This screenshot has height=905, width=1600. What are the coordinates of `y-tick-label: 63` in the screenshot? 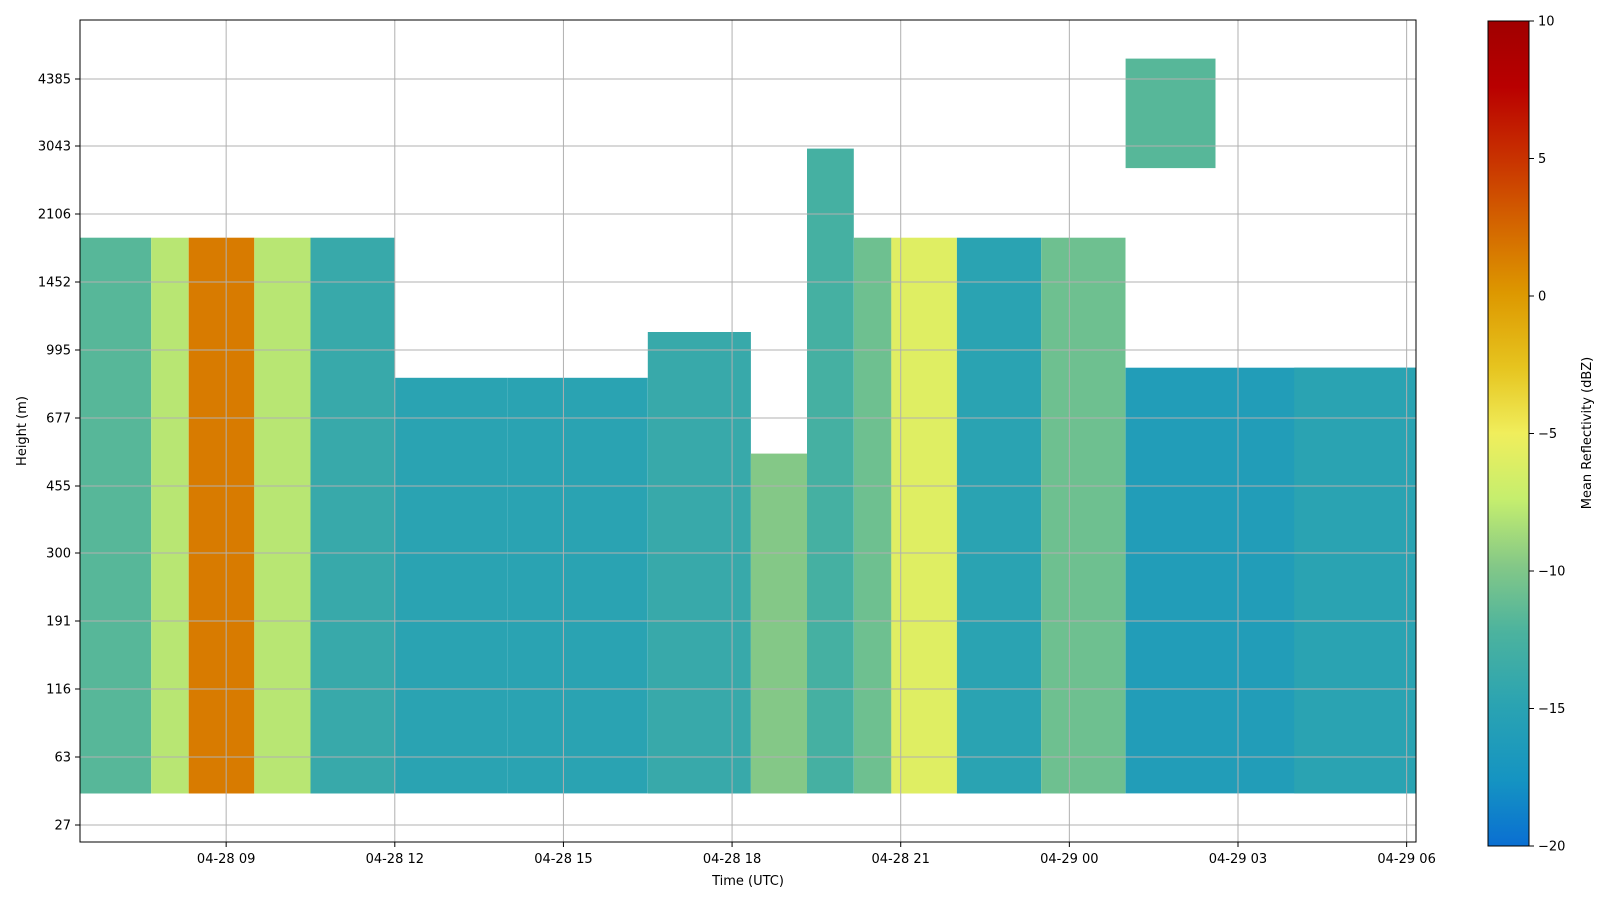 It's located at (62, 758).